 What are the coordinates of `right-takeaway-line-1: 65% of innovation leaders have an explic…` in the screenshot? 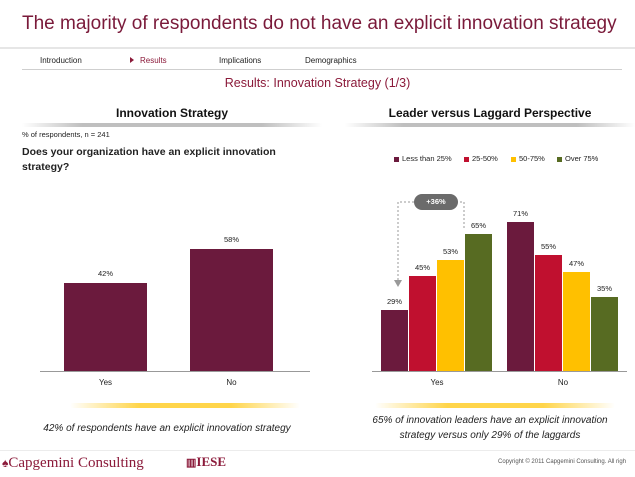 It's located at (490, 420).